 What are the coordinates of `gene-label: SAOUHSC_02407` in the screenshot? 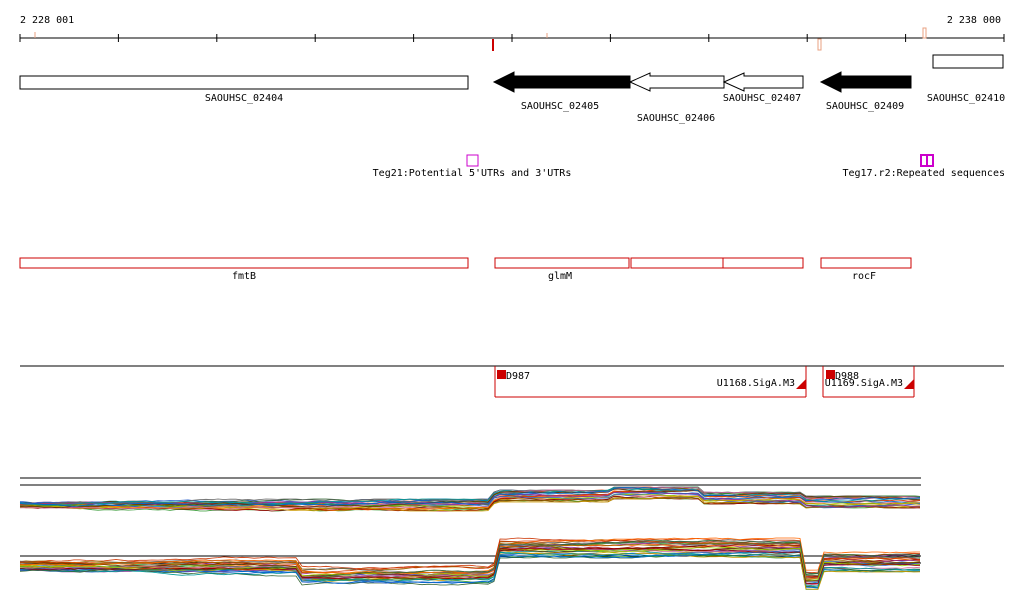 It's located at (762, 98).